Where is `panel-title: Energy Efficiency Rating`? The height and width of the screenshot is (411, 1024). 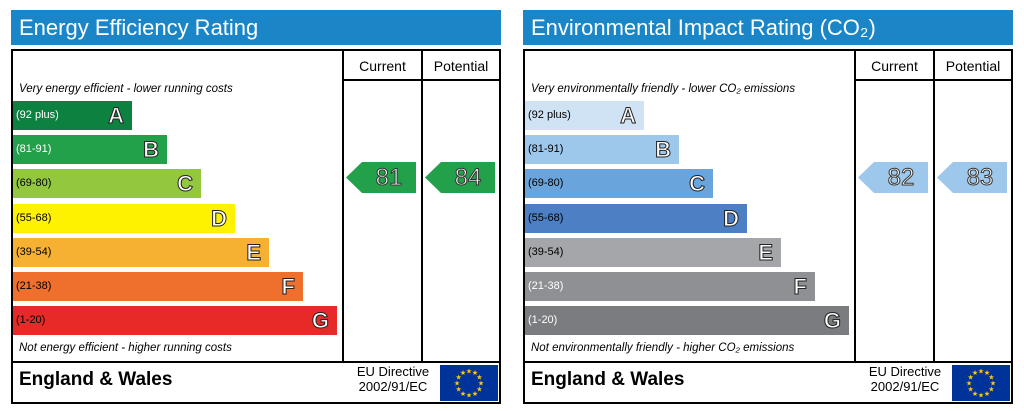 panel-title: Energy Efficiency Rating is located at coordinates (256, 27).